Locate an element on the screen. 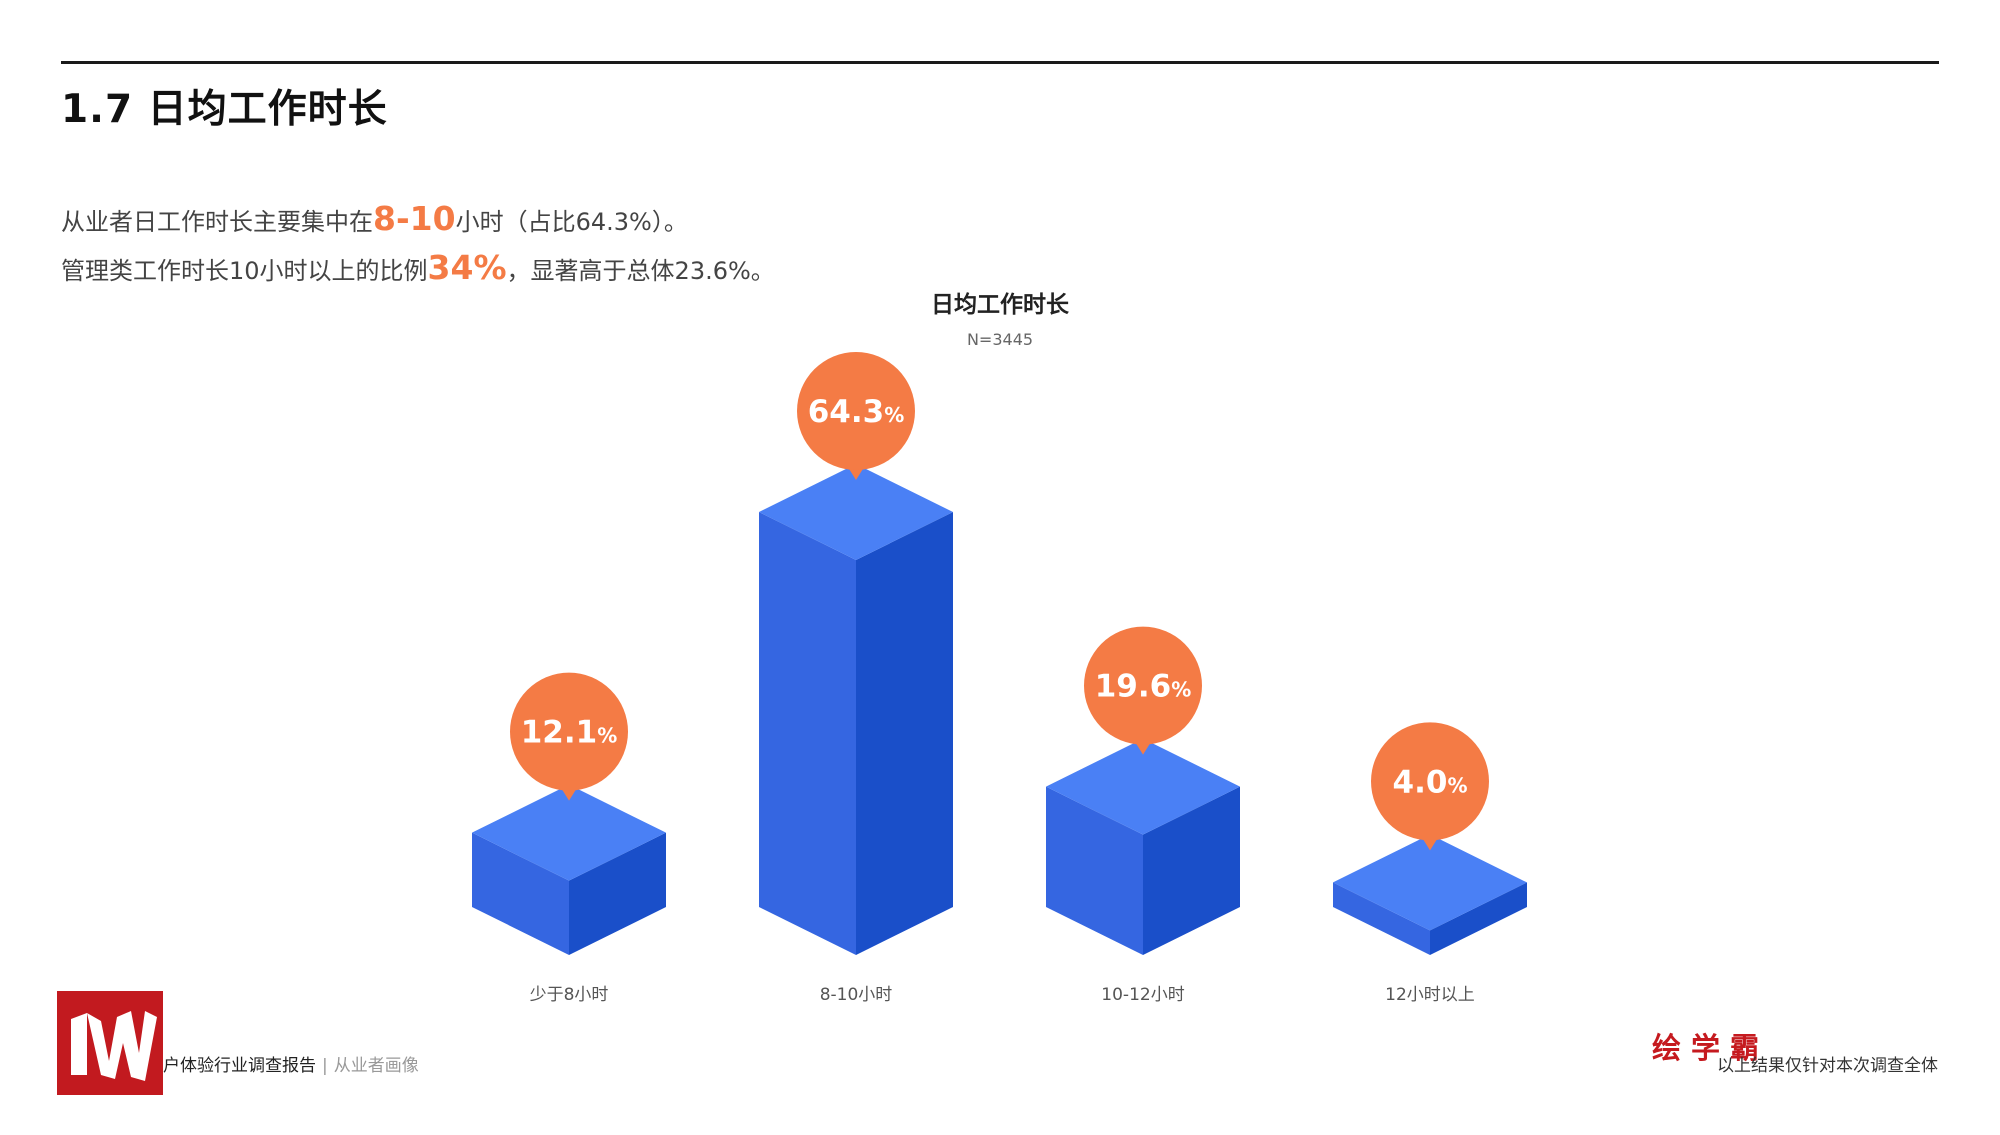 The width and height of the screenshot is (2000, 1135). value-label: 19.6% is located at coordinates (1143, 687).